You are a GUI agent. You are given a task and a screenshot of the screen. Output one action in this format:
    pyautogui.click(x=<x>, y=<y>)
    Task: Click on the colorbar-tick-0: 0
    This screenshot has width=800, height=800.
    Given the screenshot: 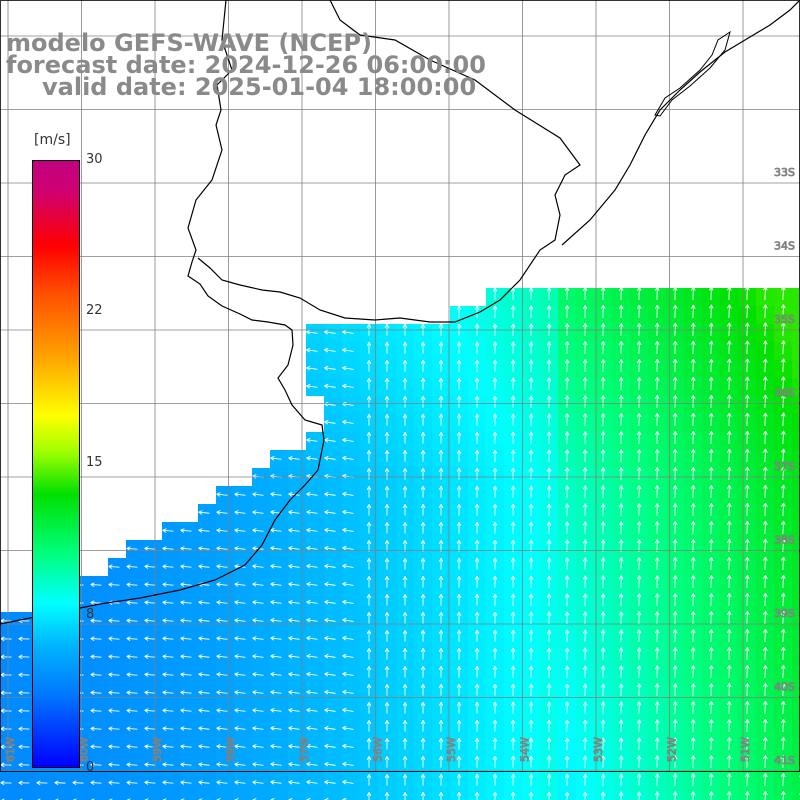 What is the action you would take?
    pyautogui.click(x=90, y=767)
    